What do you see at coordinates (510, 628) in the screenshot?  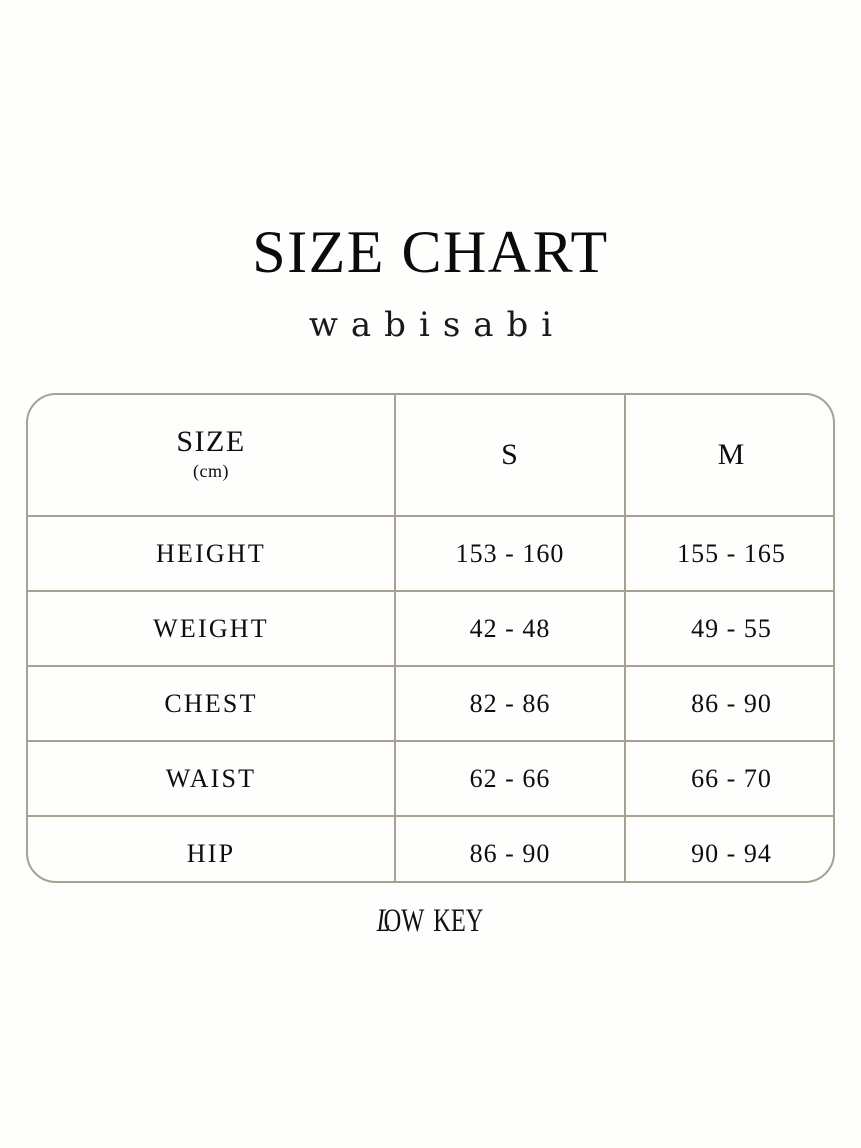 I see `cell-weight-s: 42 - 48` at bounding box center [510, 628].